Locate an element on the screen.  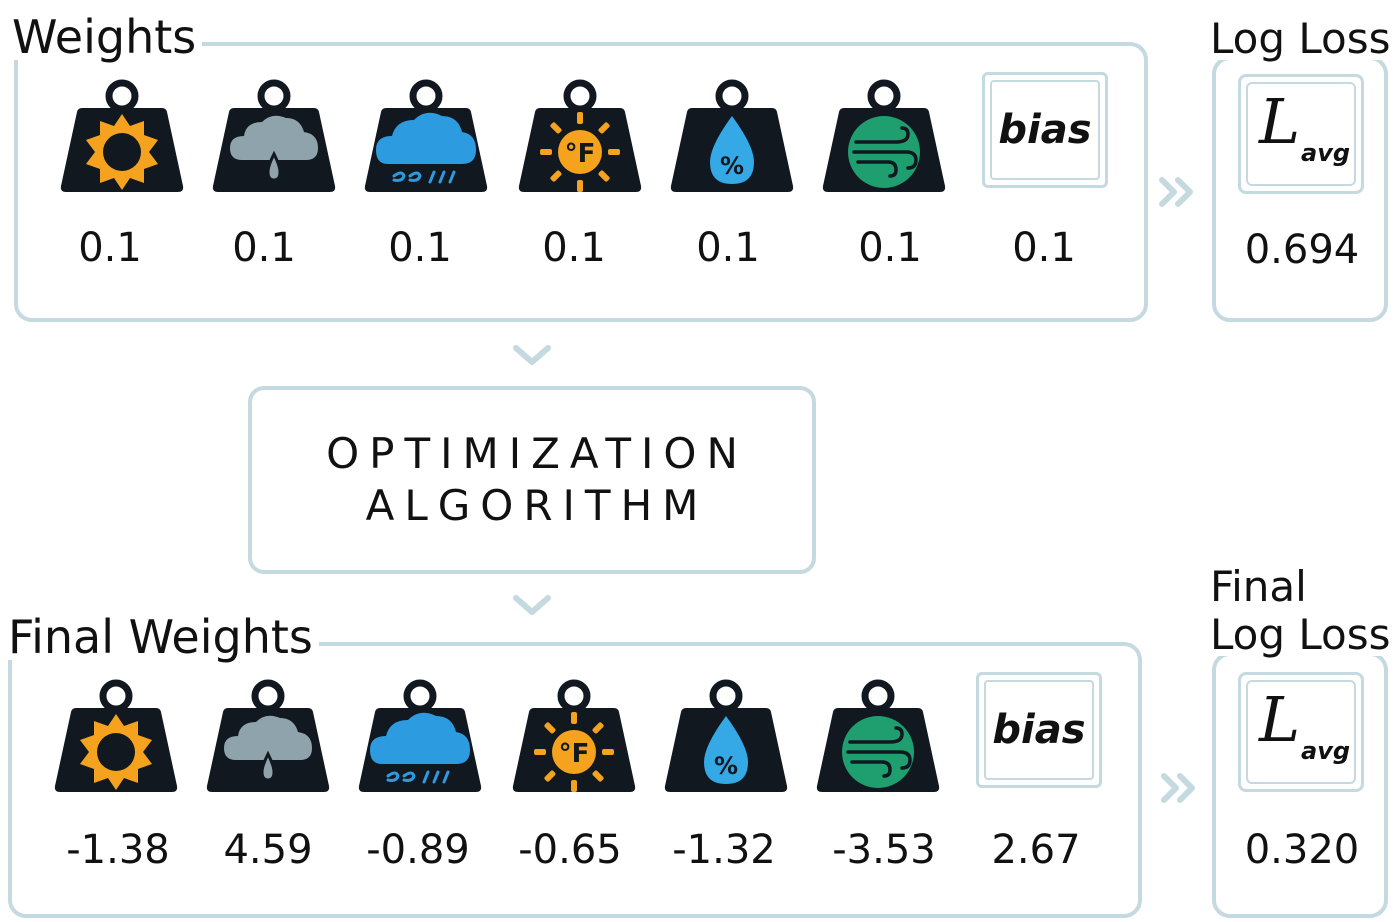
weights-title: Weights is located at coordinates (105, 37).